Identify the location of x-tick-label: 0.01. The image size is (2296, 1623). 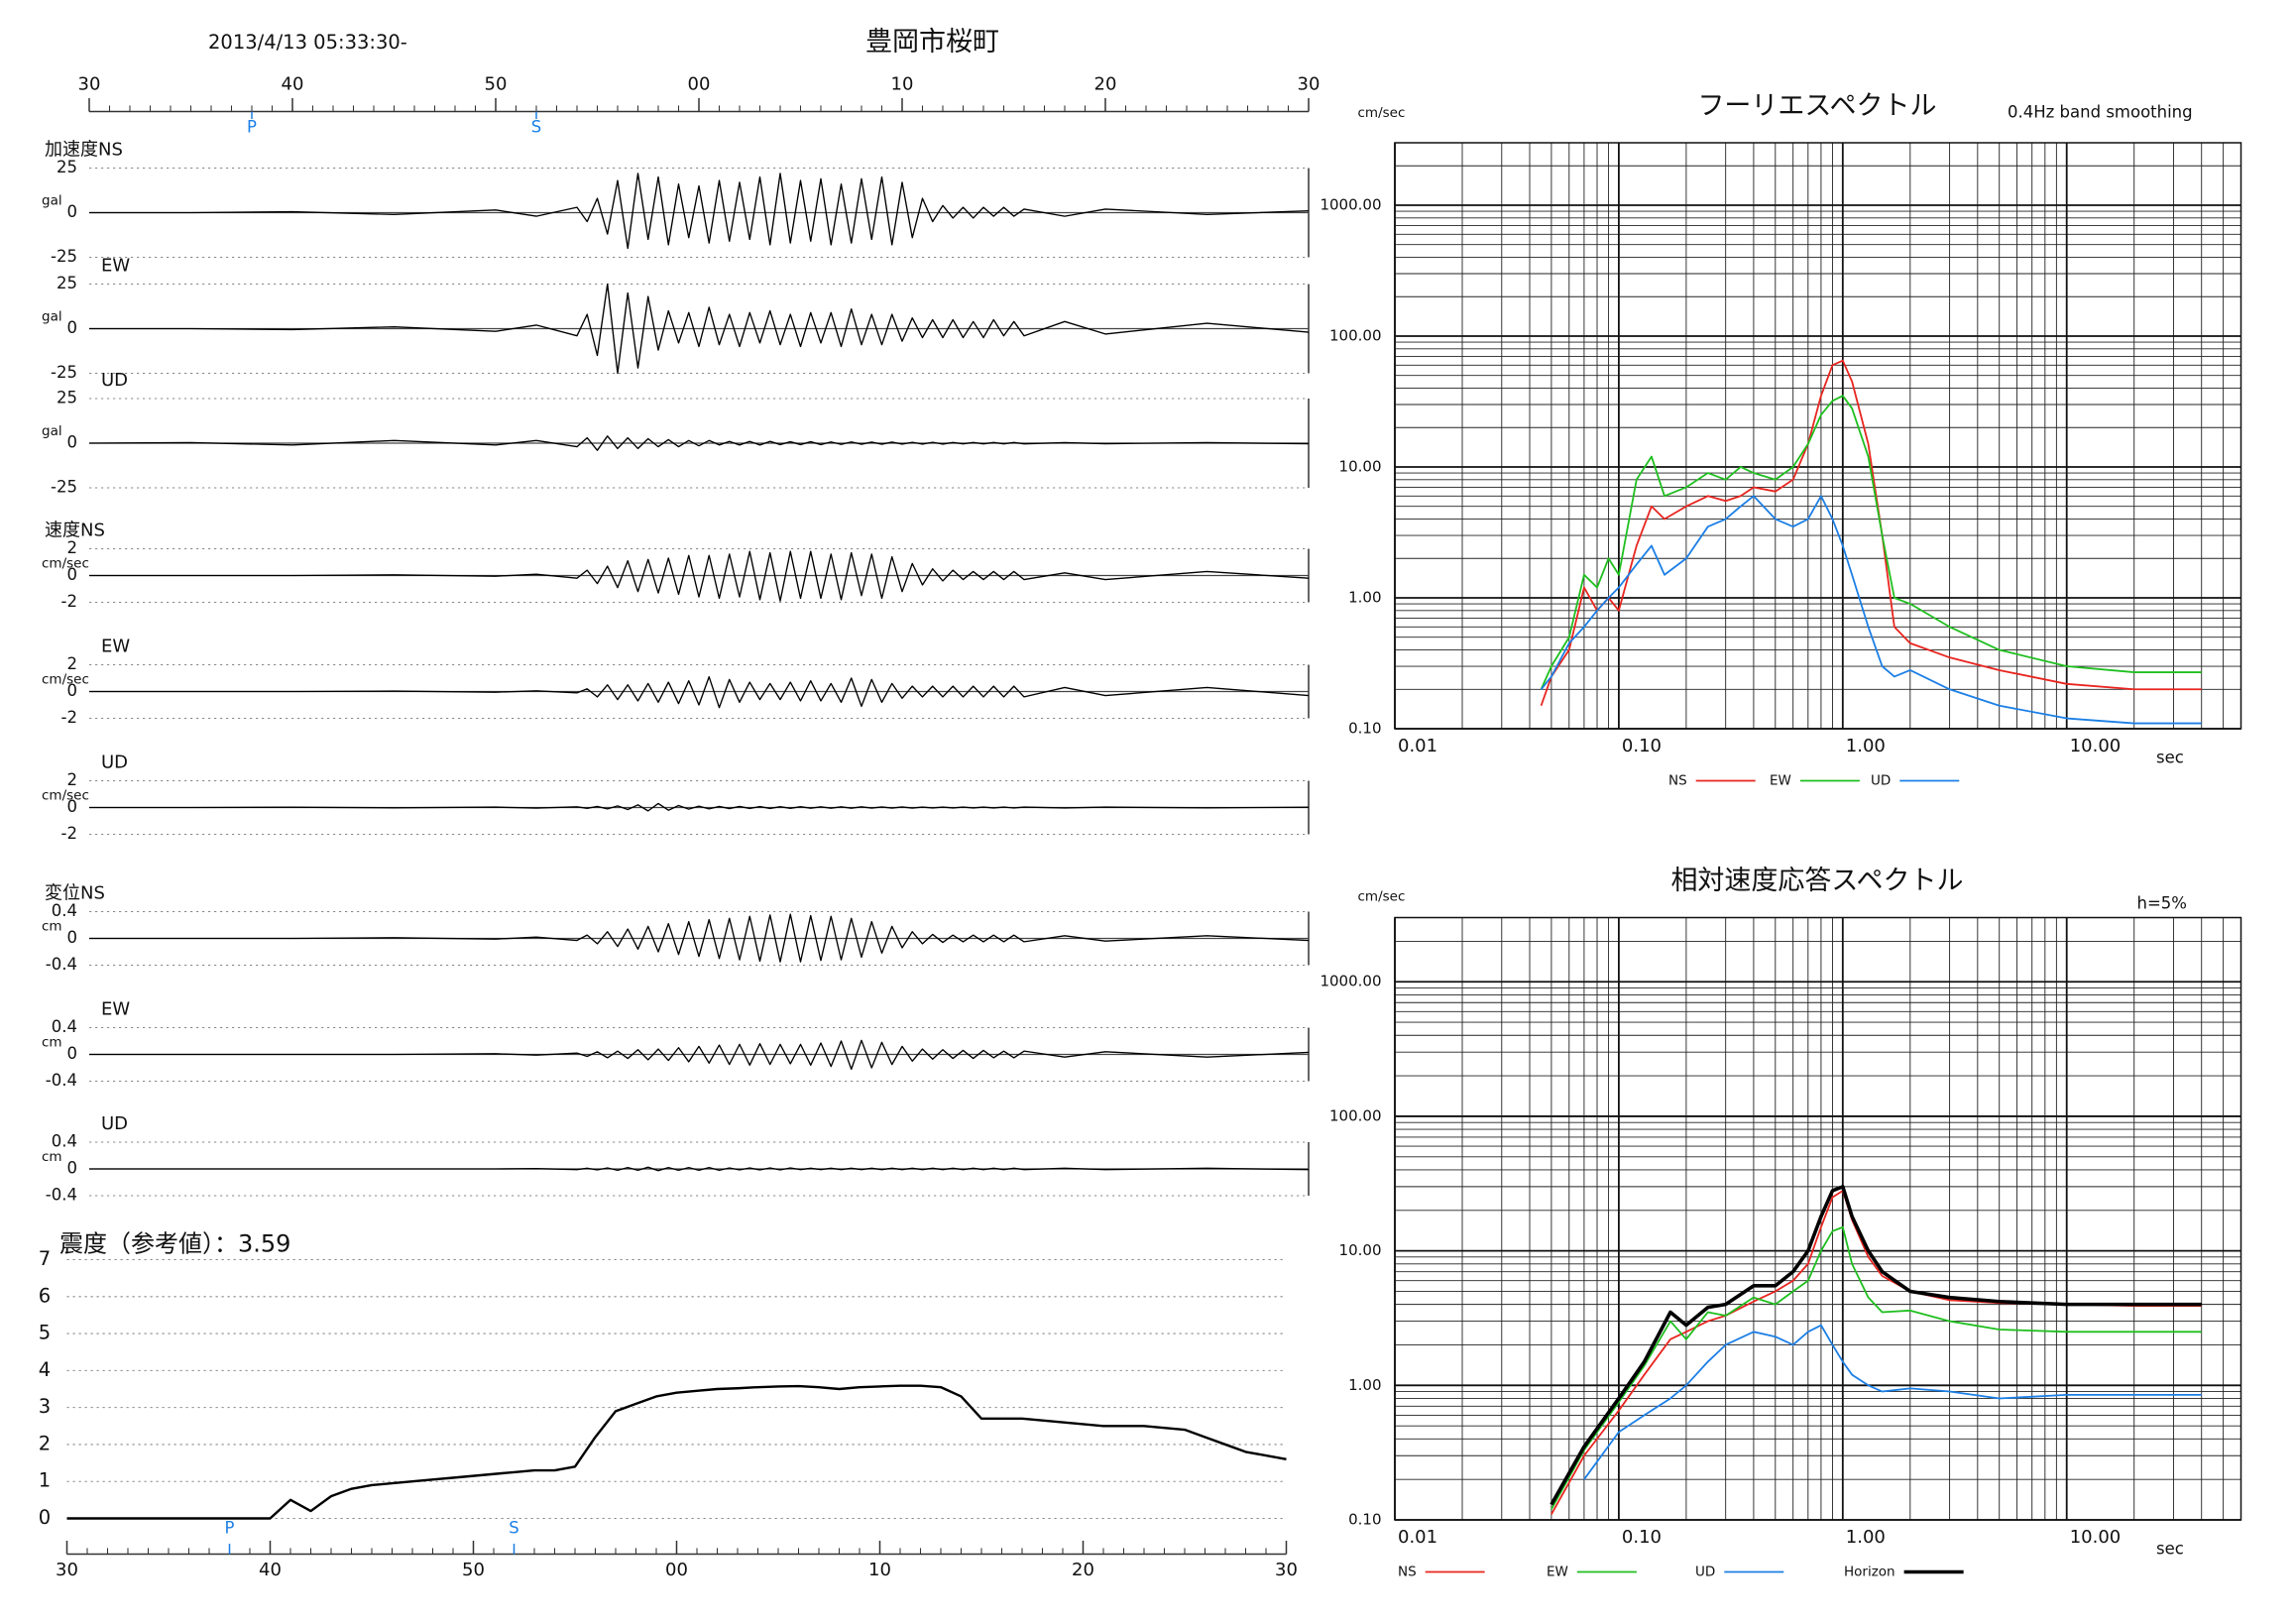
(1418, 1537).